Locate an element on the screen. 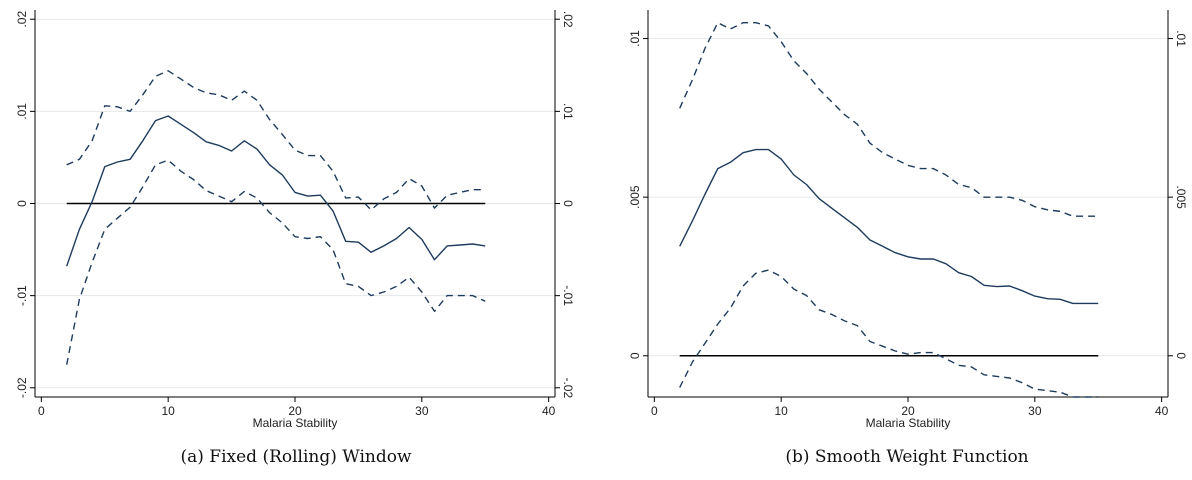  y-tick-label-right: -.01 is located at coordinates (568, 295).